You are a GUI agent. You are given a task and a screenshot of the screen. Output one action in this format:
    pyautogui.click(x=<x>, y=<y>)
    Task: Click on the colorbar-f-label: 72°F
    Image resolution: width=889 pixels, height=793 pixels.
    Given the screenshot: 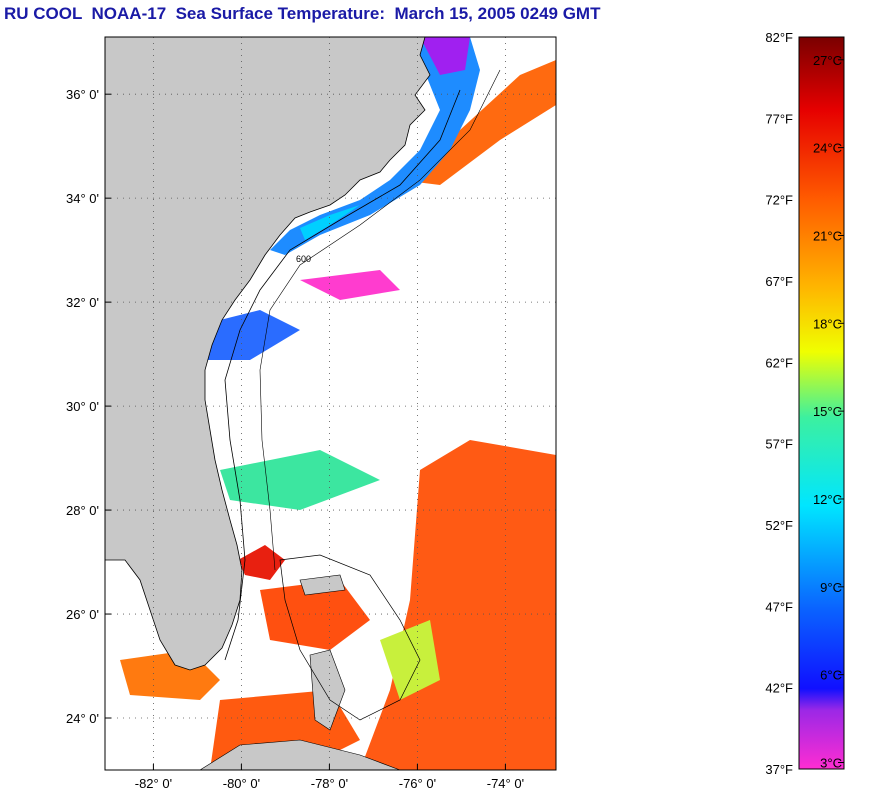 What is the action you would take?
    pyautogui.click(x=779, y=200)
    